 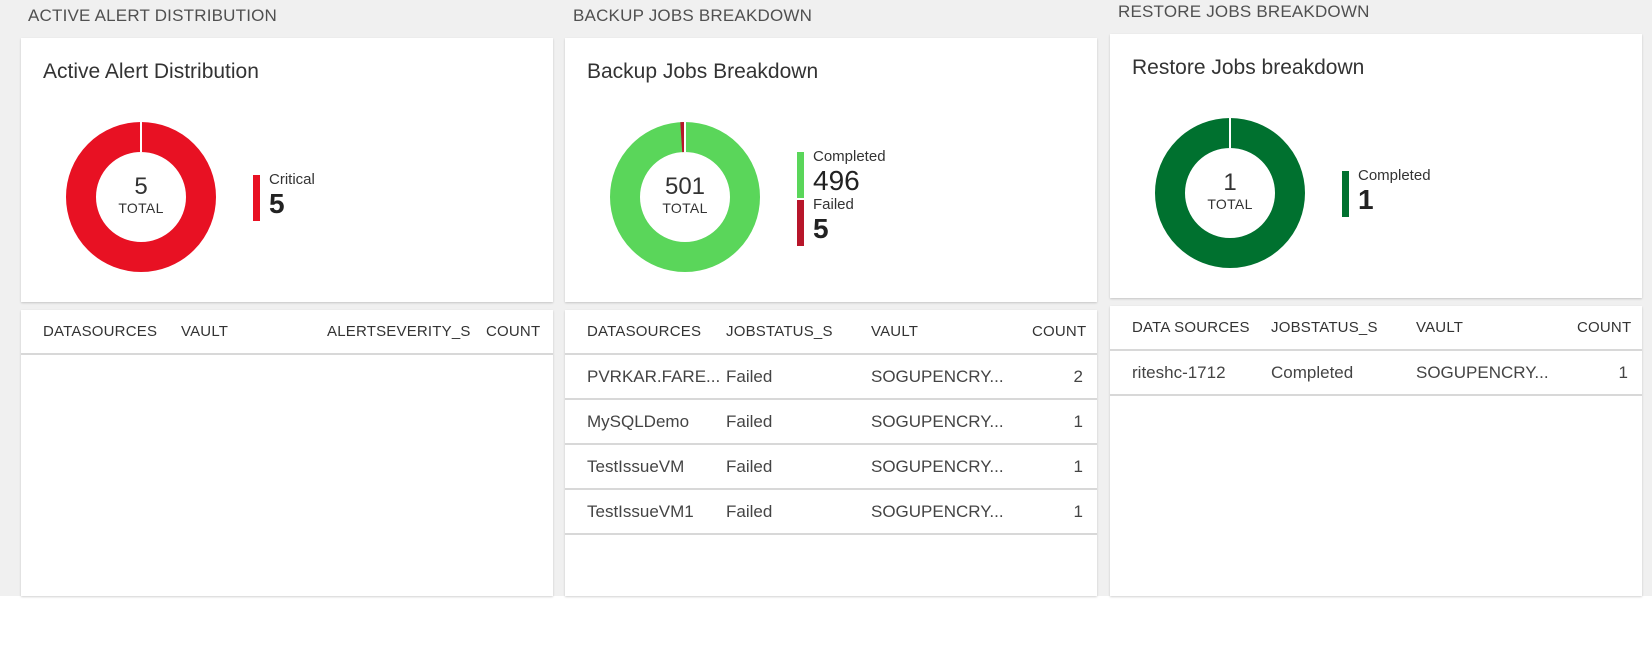 I want to click on donut-center: 1 TOTAL, so click(x=1230, y=191).